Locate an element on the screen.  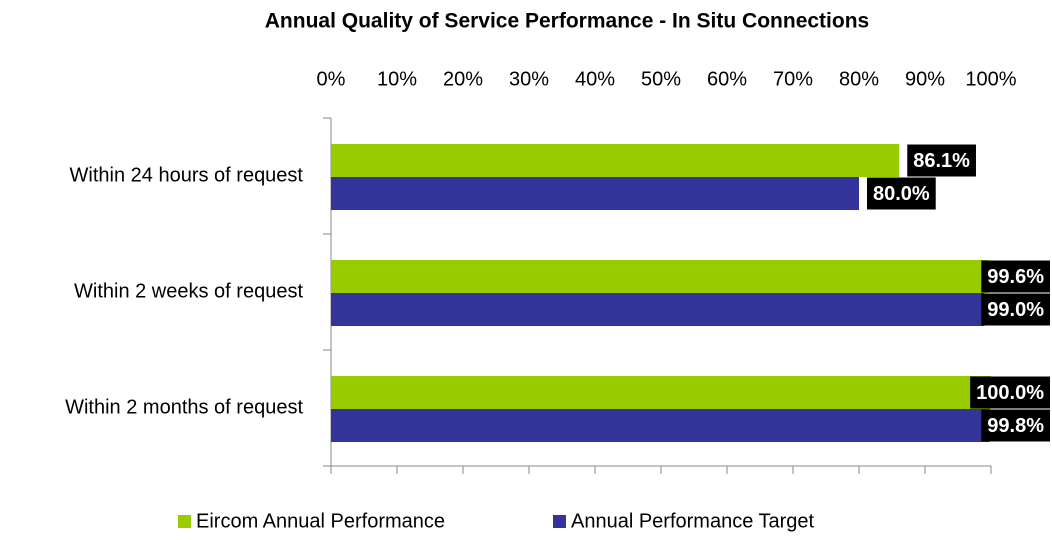
x-tick-label: 100% is located at coordinates (990, 79).